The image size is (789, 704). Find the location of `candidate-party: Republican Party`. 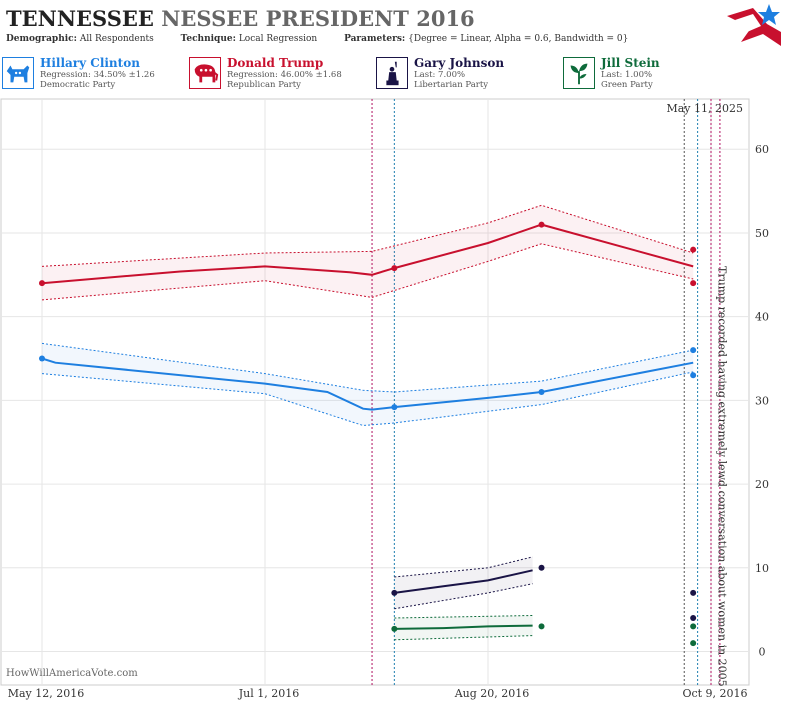

candidate-party: Republican Party is located at coordinates (264, 85).